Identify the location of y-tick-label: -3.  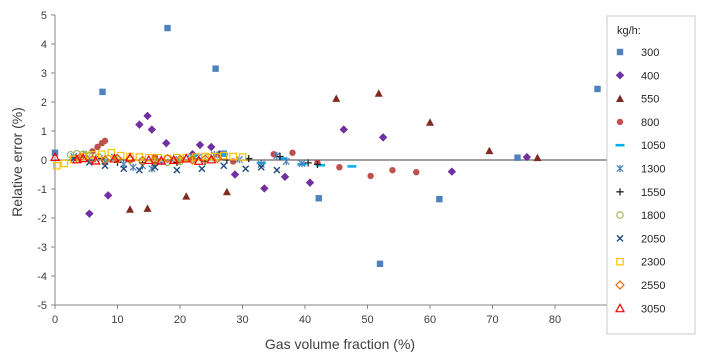
(42, 248).